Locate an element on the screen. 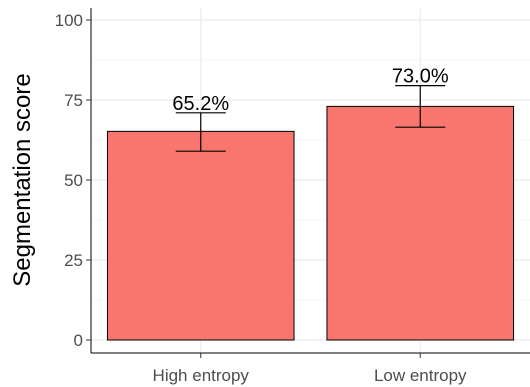 The width and height of the screenshot is (530, 387). y-tick-label: 100 is located at coordinates (69, 20).